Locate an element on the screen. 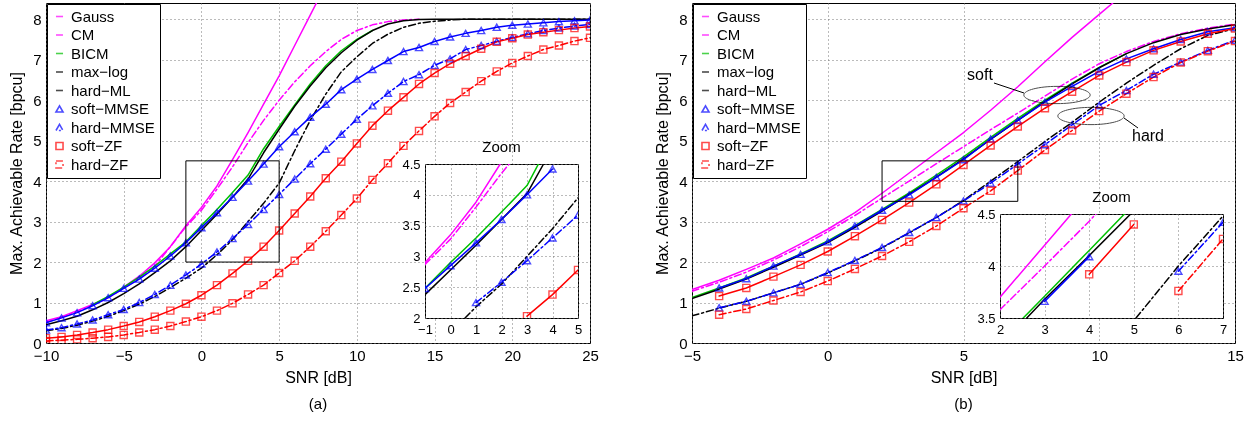  y-axis-title: Max. Achievable Rate [bpcu] is located at coordinates (663, 173).